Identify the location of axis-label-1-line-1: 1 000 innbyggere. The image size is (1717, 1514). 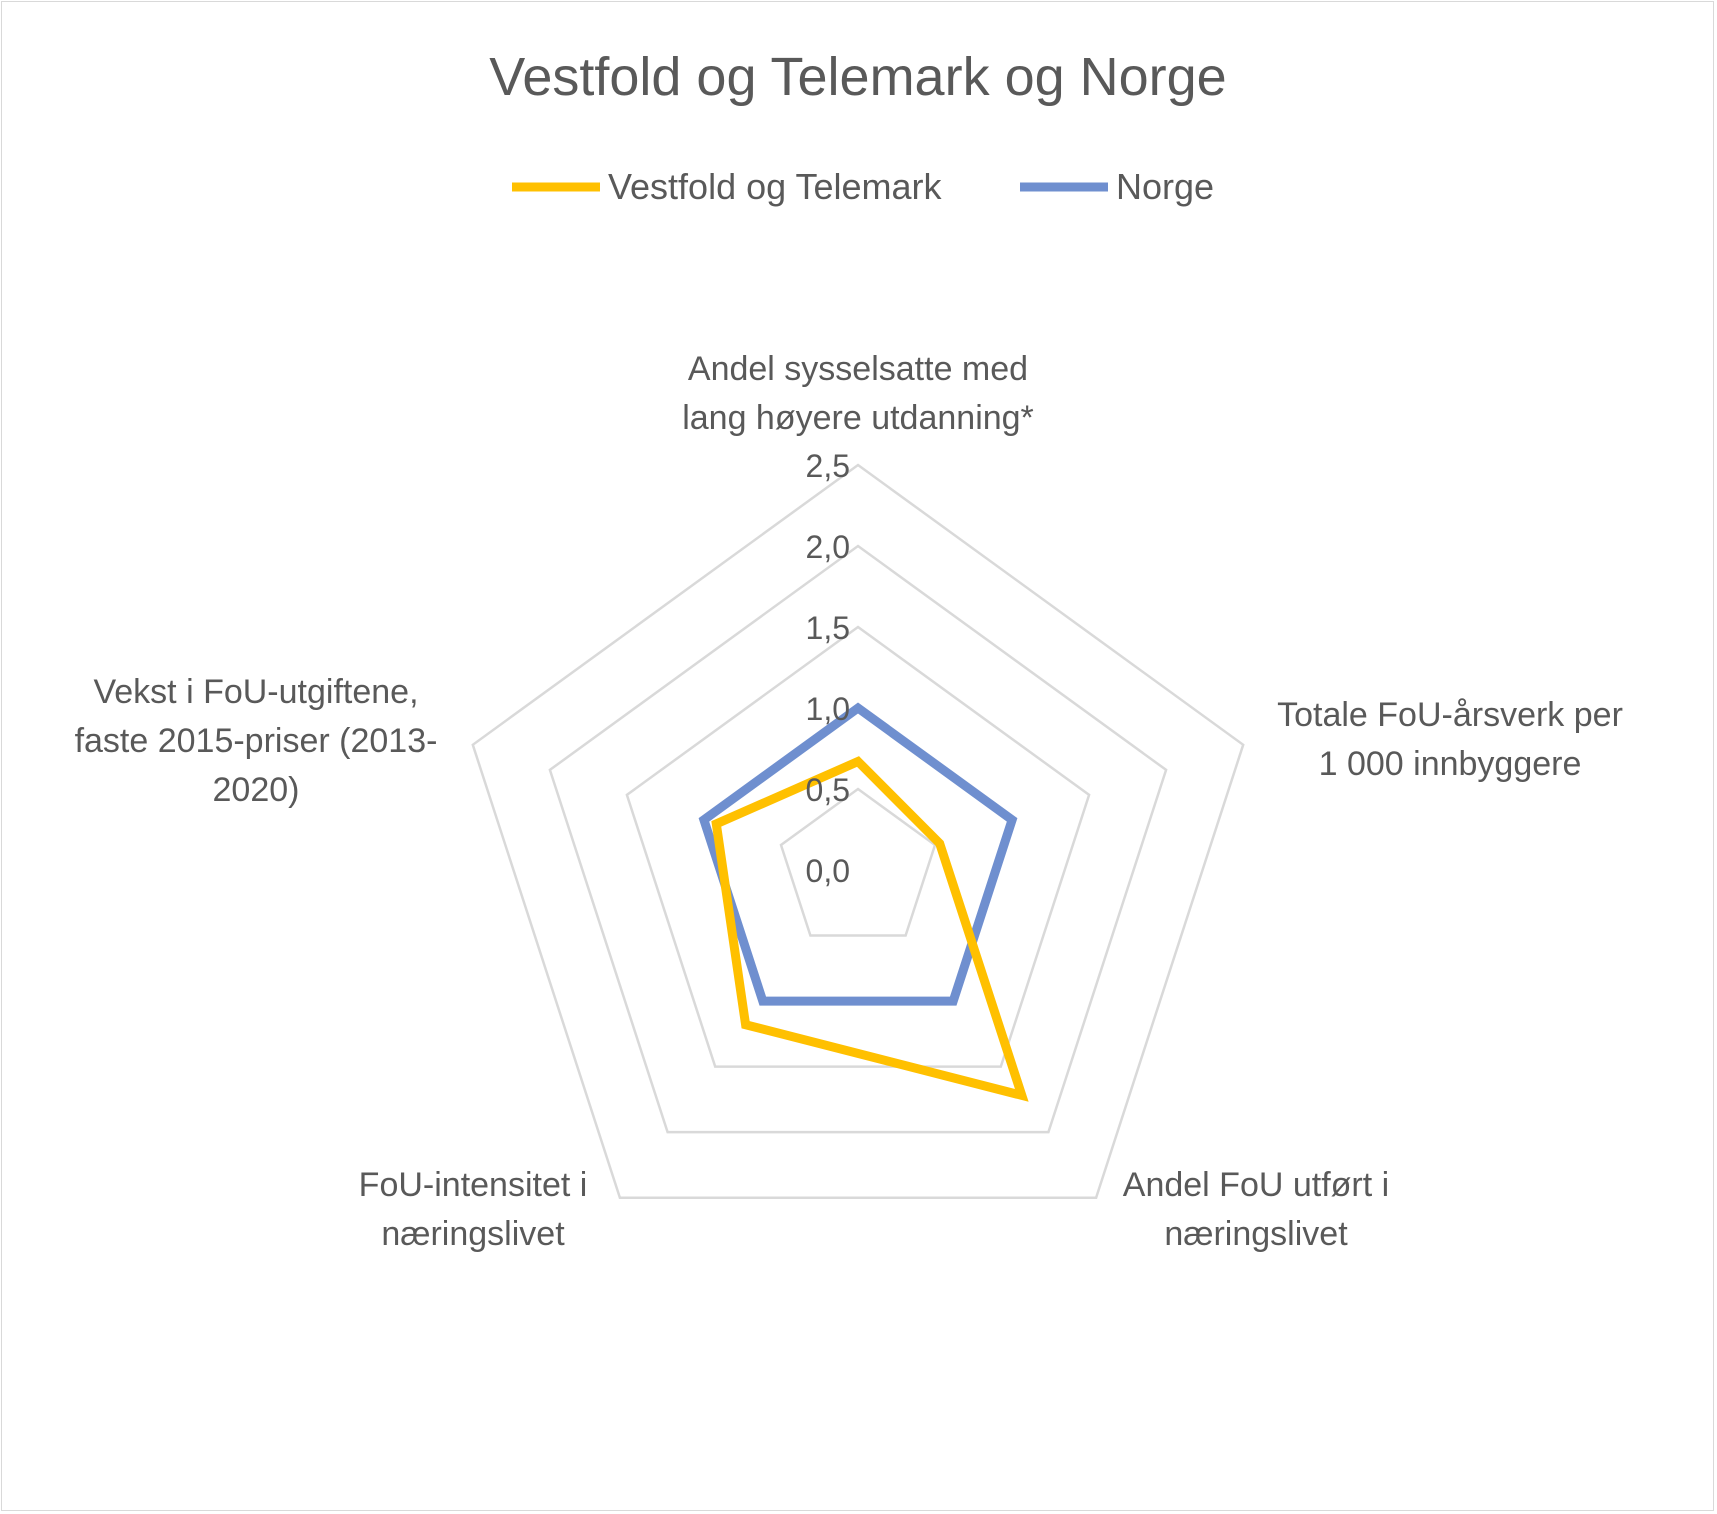
(1450, 764).